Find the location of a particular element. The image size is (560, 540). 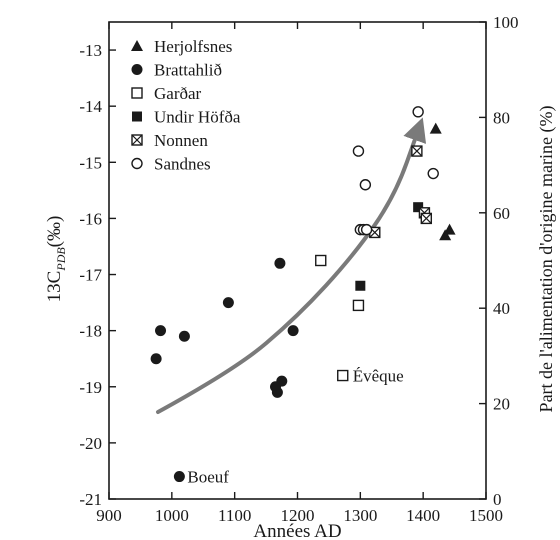

x-tick-label: 1200 is located at coordinates (298, 515).